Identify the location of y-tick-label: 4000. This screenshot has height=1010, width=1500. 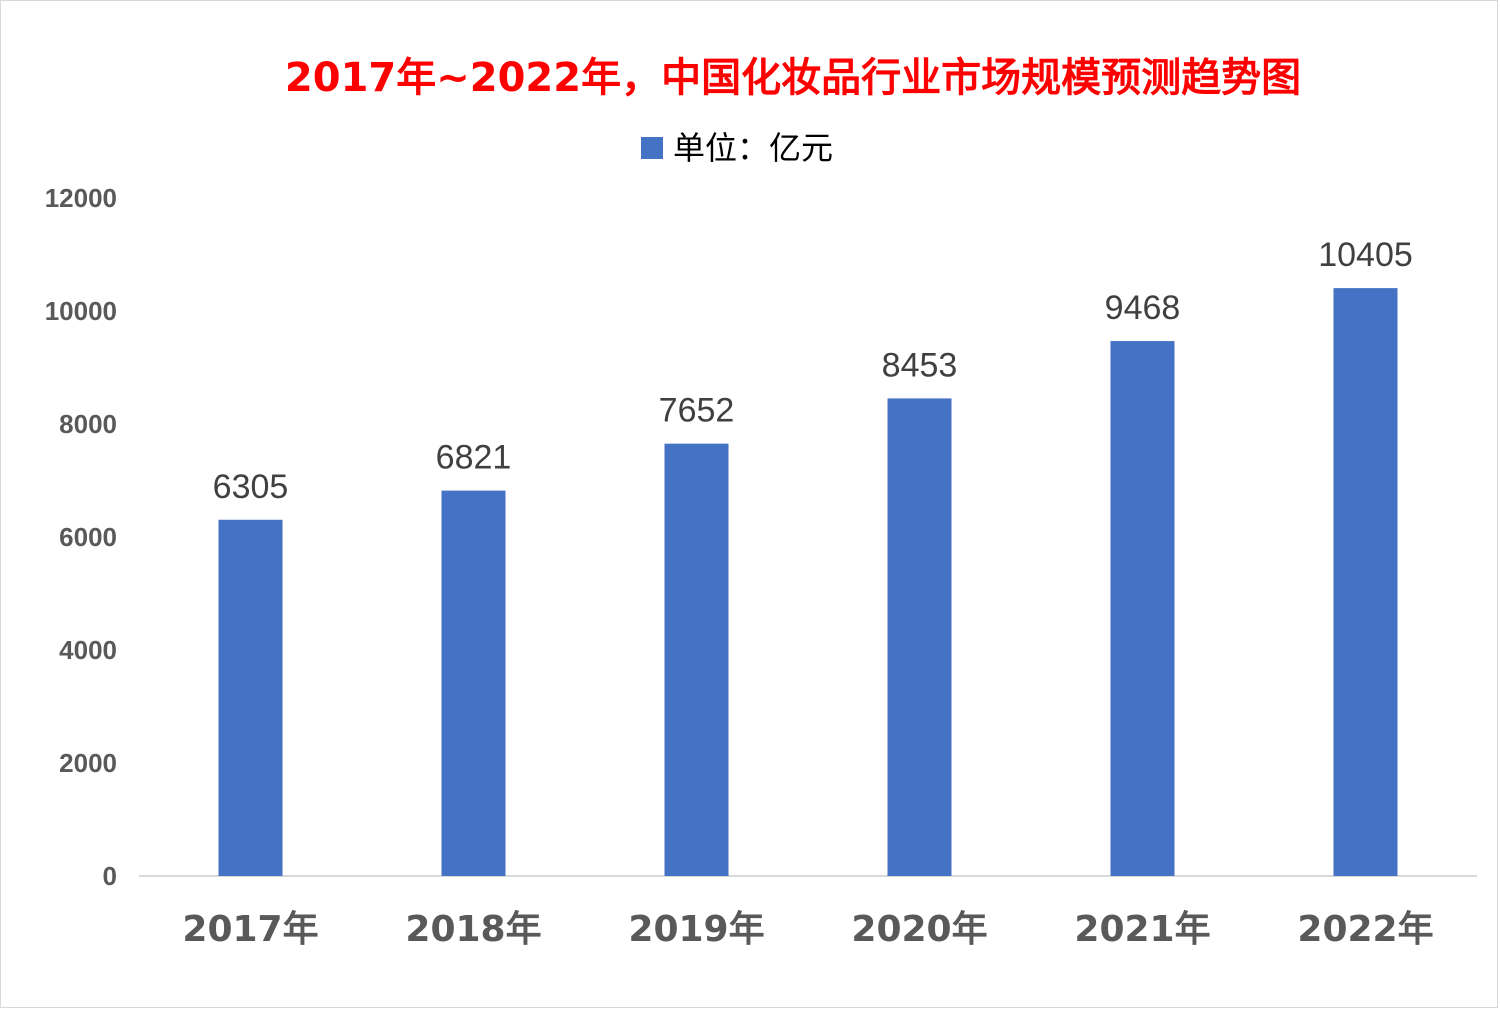
(88, 650).